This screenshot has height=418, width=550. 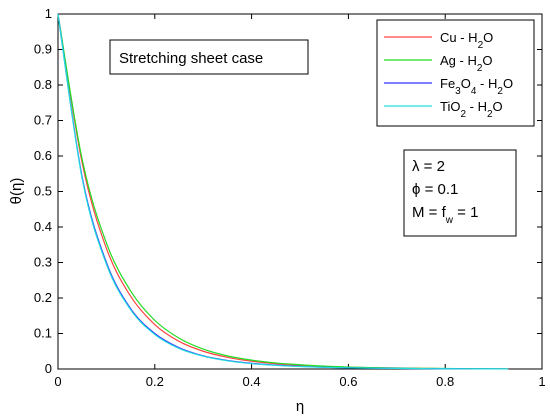 What do you see at coordinates (541, 381) in the screenshot?
I see `x-tick-label: 1` at bounding box center [541, 381].